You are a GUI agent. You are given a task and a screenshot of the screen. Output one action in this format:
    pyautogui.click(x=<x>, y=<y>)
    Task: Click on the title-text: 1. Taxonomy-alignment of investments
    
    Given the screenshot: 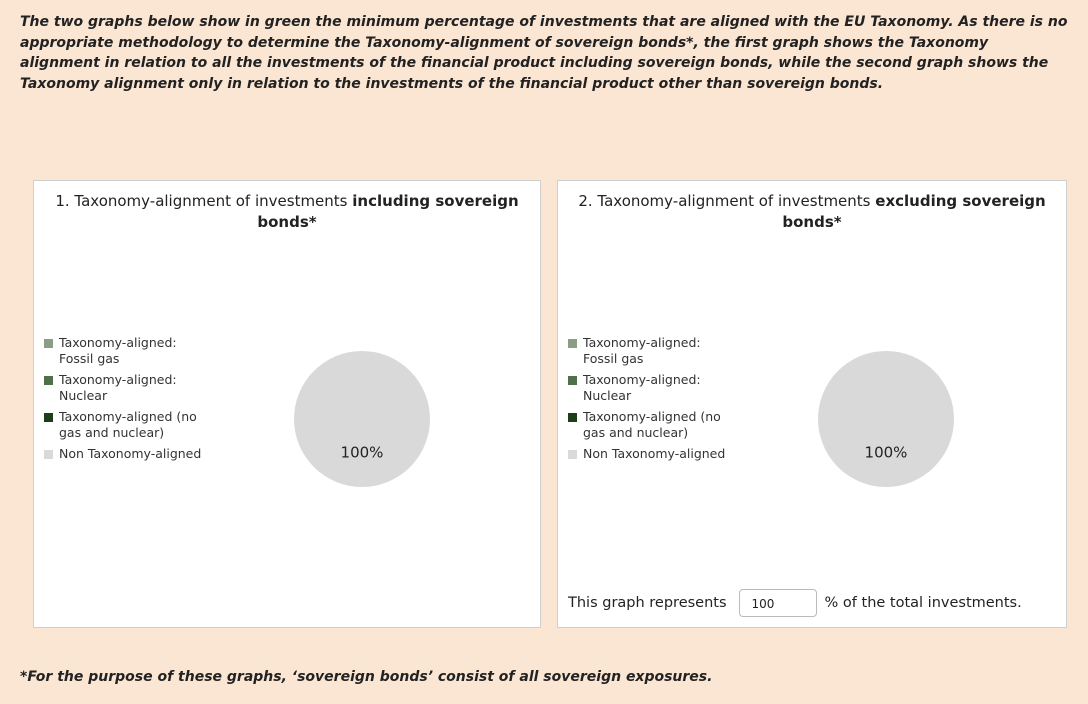 What is the action you would take?
    pyautogui.click(x=201, y=201)
    